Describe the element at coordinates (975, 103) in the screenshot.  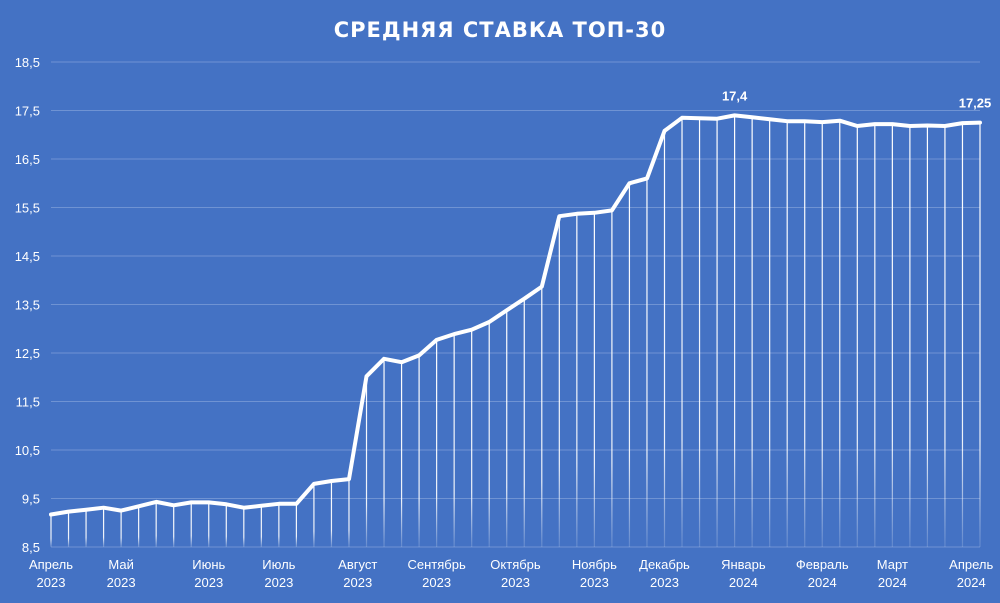
I see `data-label: 17,25` at that location.